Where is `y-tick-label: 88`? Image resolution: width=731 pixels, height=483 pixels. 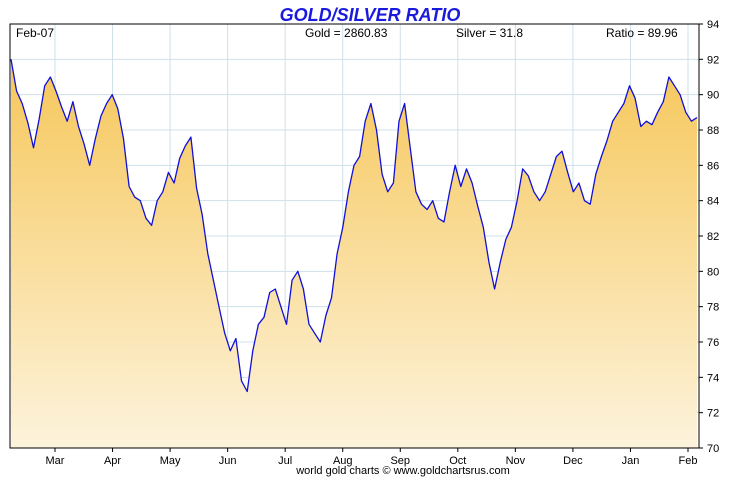 y-tick-label: 88 is located at coordinates (713, 131).